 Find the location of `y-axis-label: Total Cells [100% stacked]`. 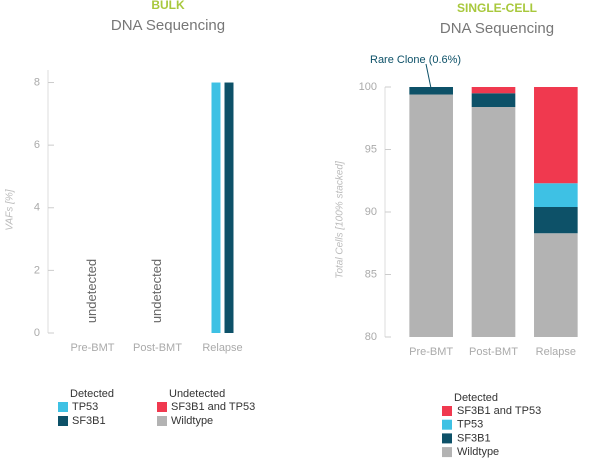

y-axis-label: Total Cells [100% stacked] is located at coordinates (340, 220).